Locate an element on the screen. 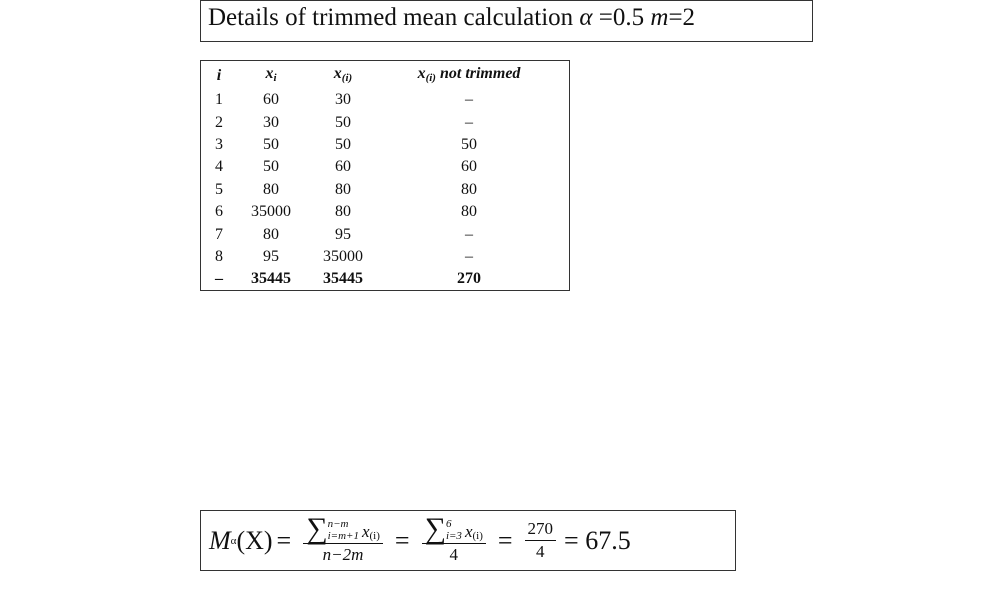 This screenshot has width=1000, height=600. table-row: 4 50 60 60 is located at coordinates (379, 167).